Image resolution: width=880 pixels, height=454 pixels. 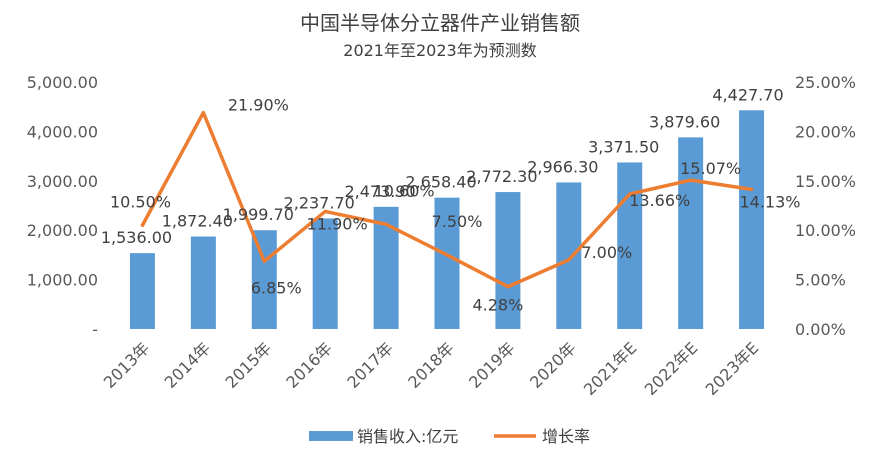 What do you see at coordinates (136, 237) in the screenshot?
I see `bar-value-label: 1,536.00` at bounding box center [136, 237].